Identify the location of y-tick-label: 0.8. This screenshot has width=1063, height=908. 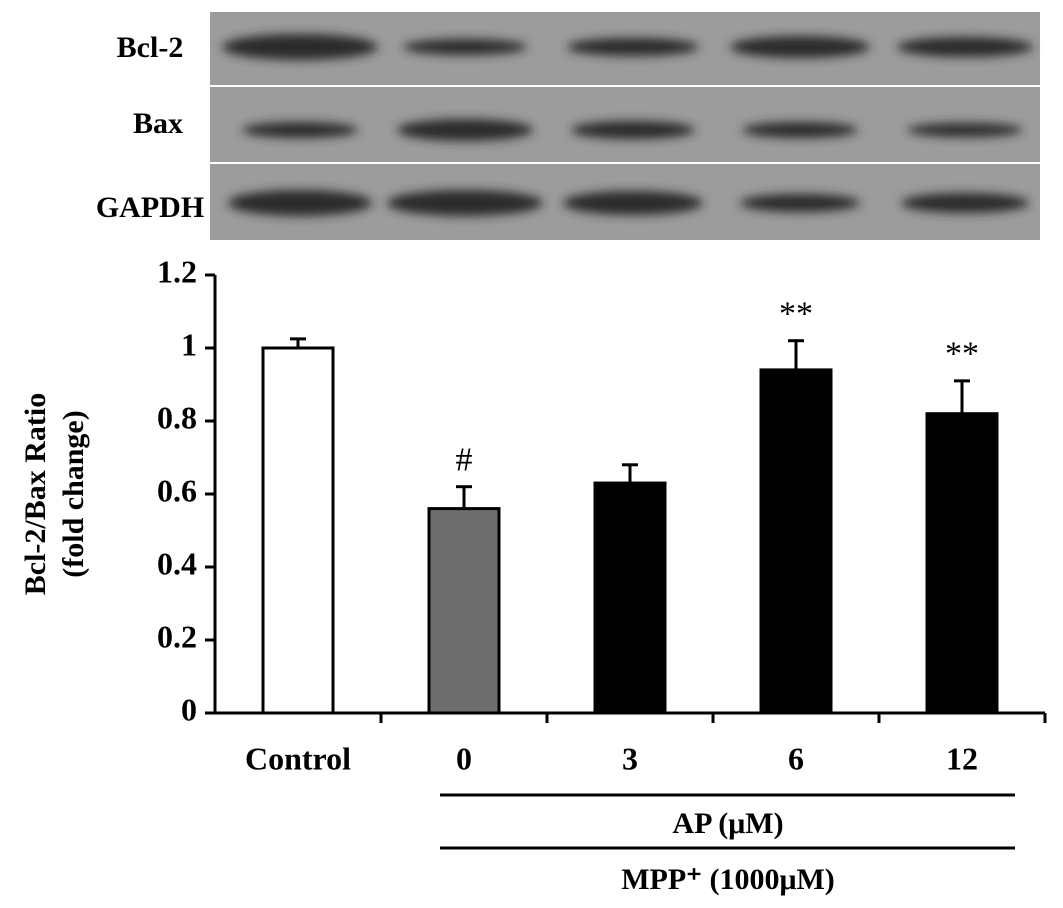
(177, 417).